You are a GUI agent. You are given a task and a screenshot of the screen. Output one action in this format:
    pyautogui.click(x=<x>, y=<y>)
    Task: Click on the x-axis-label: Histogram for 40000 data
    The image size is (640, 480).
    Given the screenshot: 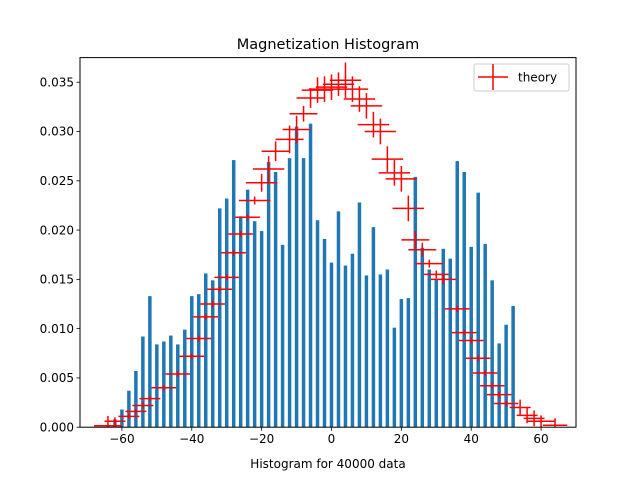 What is the action you would take?
    pyautogui.click(x=327, y=464)
    